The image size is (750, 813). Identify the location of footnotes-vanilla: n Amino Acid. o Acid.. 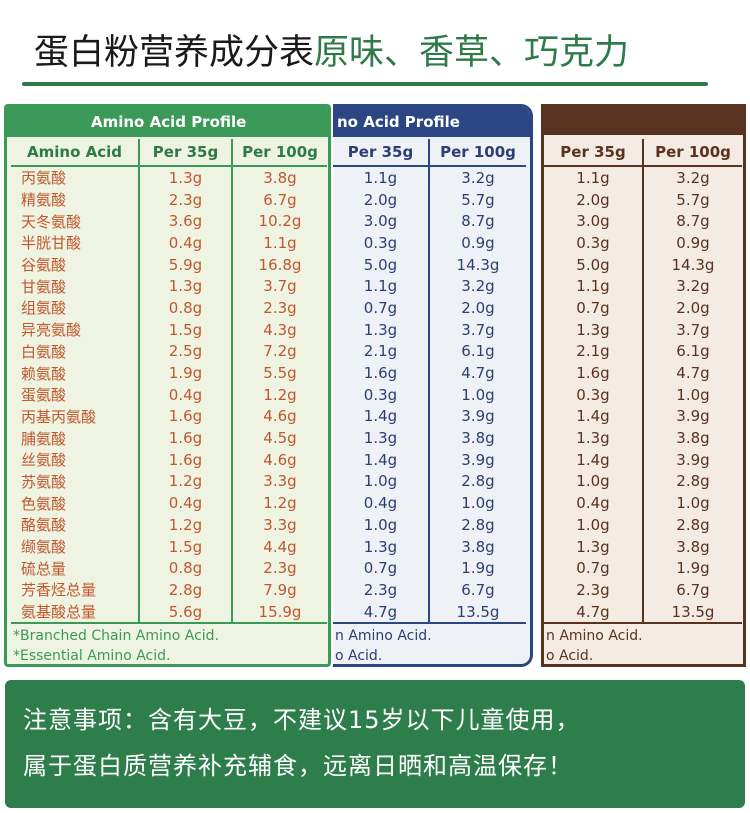
(431, 645).